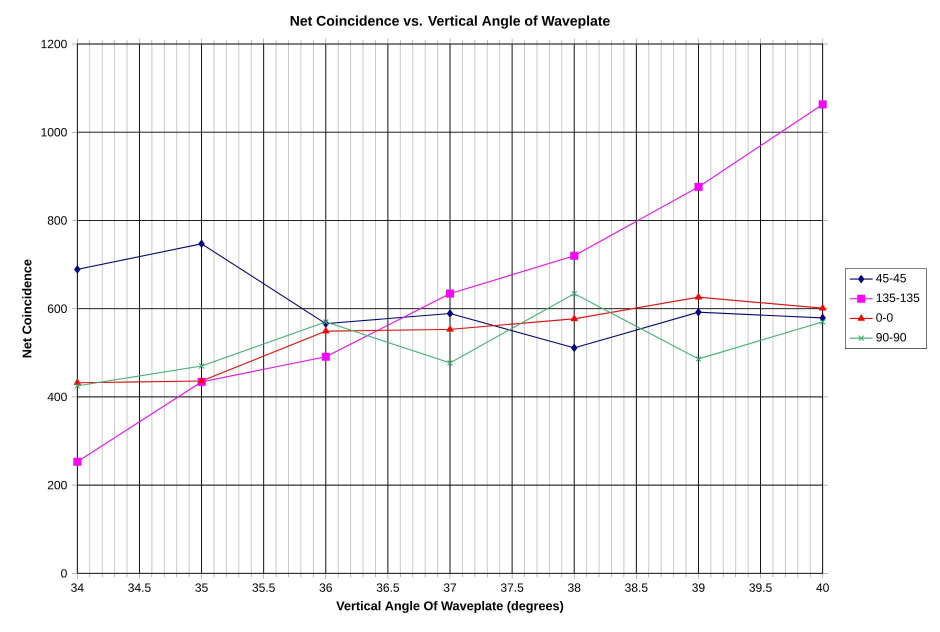 This screenshot has height=632, width=940. I want to click on x-tick-label: 36, so click(326, 587).